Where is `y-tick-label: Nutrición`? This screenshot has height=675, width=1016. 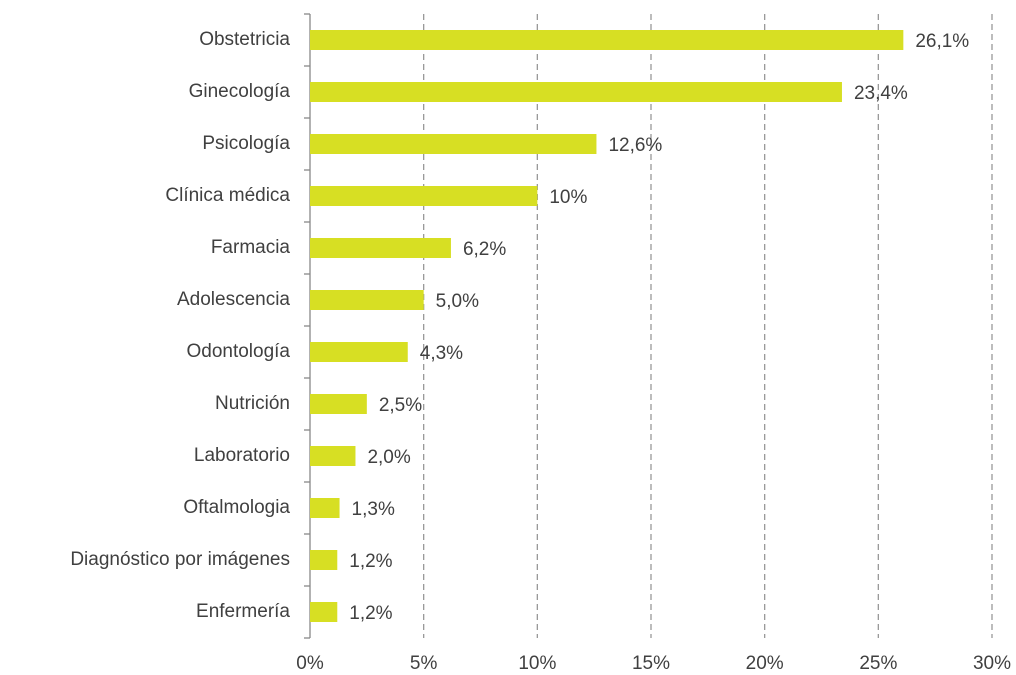
y-tick-label: Nutrición is located at coordinates (252, 403).